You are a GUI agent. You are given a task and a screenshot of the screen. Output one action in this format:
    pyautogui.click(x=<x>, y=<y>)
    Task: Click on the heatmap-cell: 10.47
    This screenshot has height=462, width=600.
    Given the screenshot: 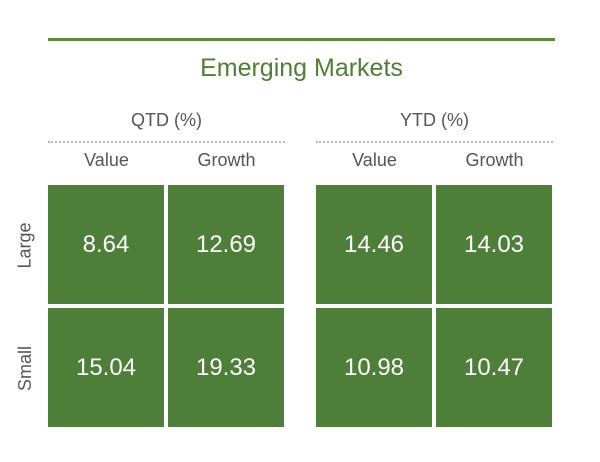 What is the action you would take?
    pyautogui.click(x=494, y=367)
    